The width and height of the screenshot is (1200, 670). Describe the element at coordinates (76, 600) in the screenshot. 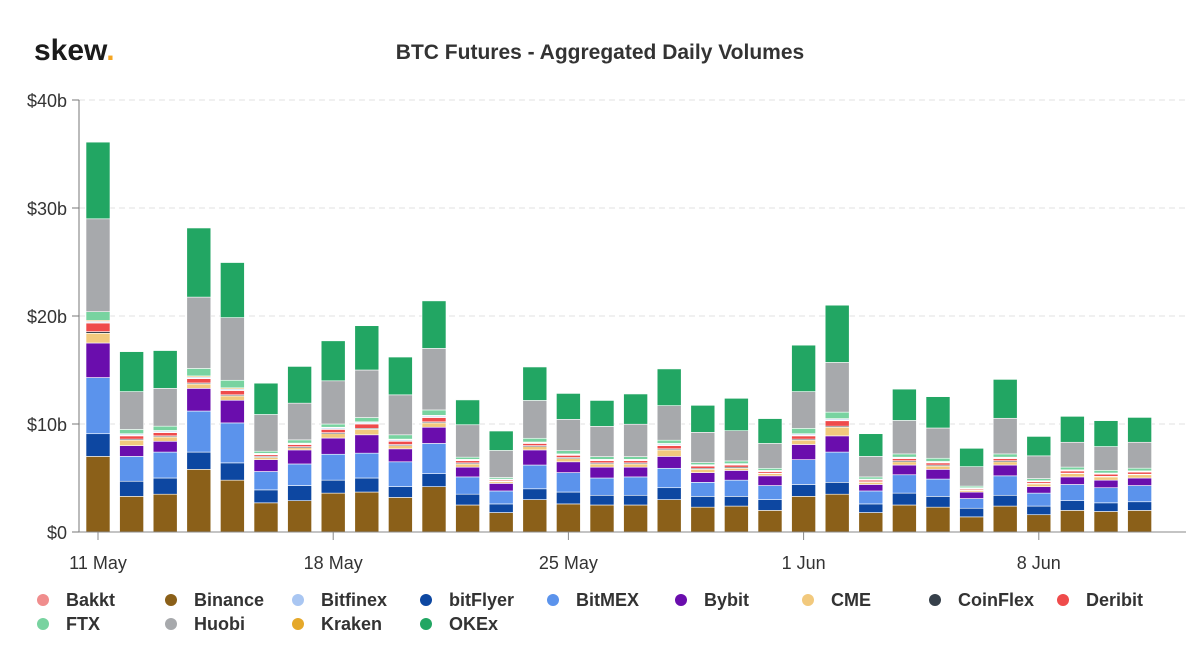

I see `legend-item-bakkt: Bakkt` at that location.